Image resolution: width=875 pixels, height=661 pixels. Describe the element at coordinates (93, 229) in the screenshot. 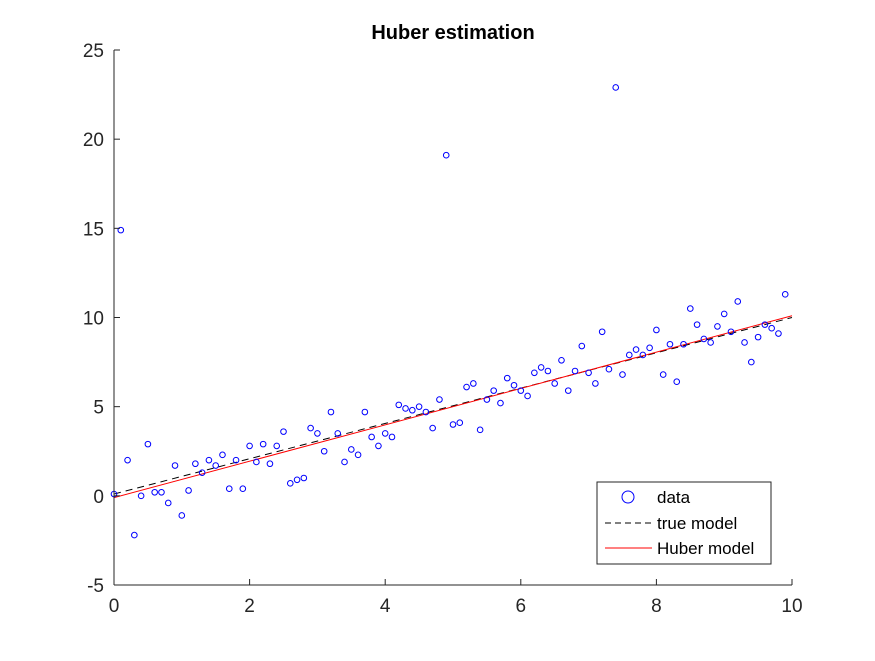

I see `y-tick-label: 15` at that location.